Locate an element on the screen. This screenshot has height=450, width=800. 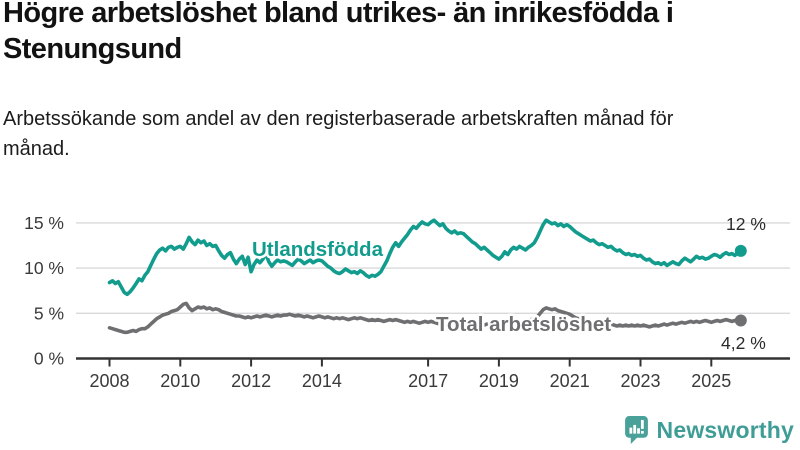
speech-bubble-shape is located at coordinates (636, 430).